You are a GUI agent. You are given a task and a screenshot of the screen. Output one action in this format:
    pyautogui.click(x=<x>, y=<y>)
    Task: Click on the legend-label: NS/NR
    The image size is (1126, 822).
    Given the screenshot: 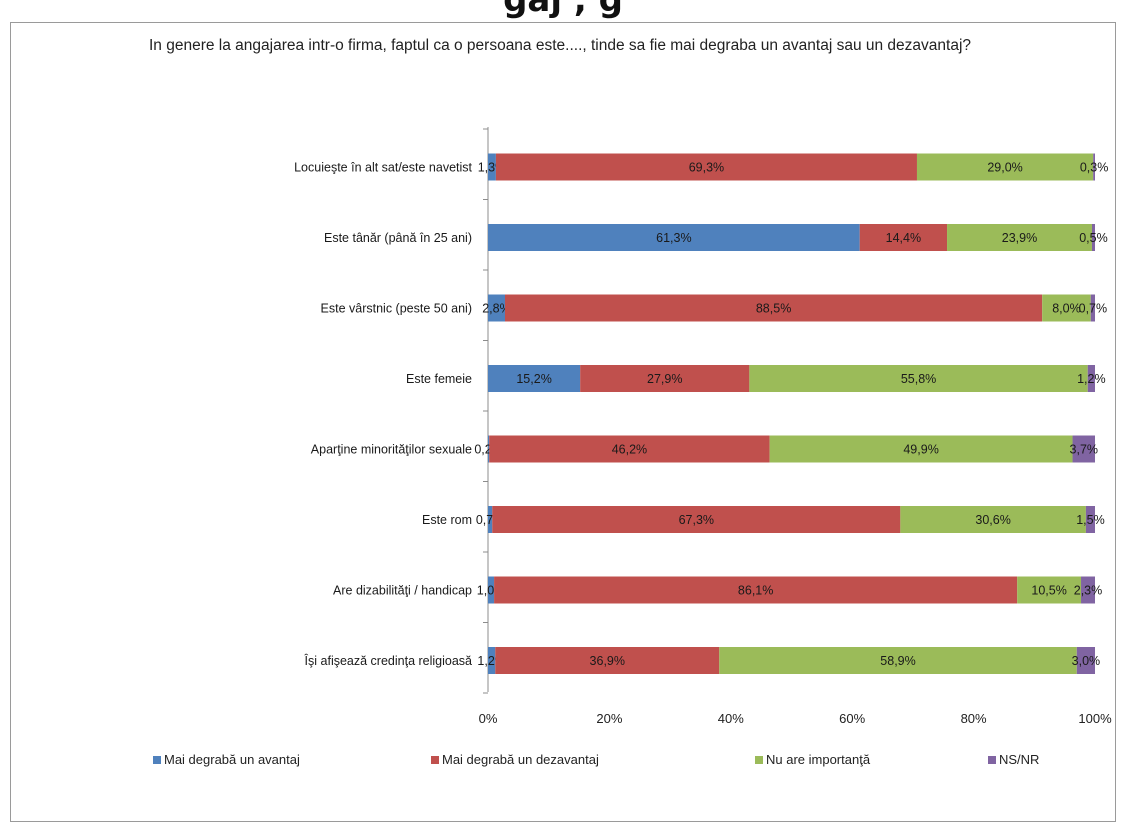 What is the action you would take?
    pyautogui.click(x=1019, y=759)
    